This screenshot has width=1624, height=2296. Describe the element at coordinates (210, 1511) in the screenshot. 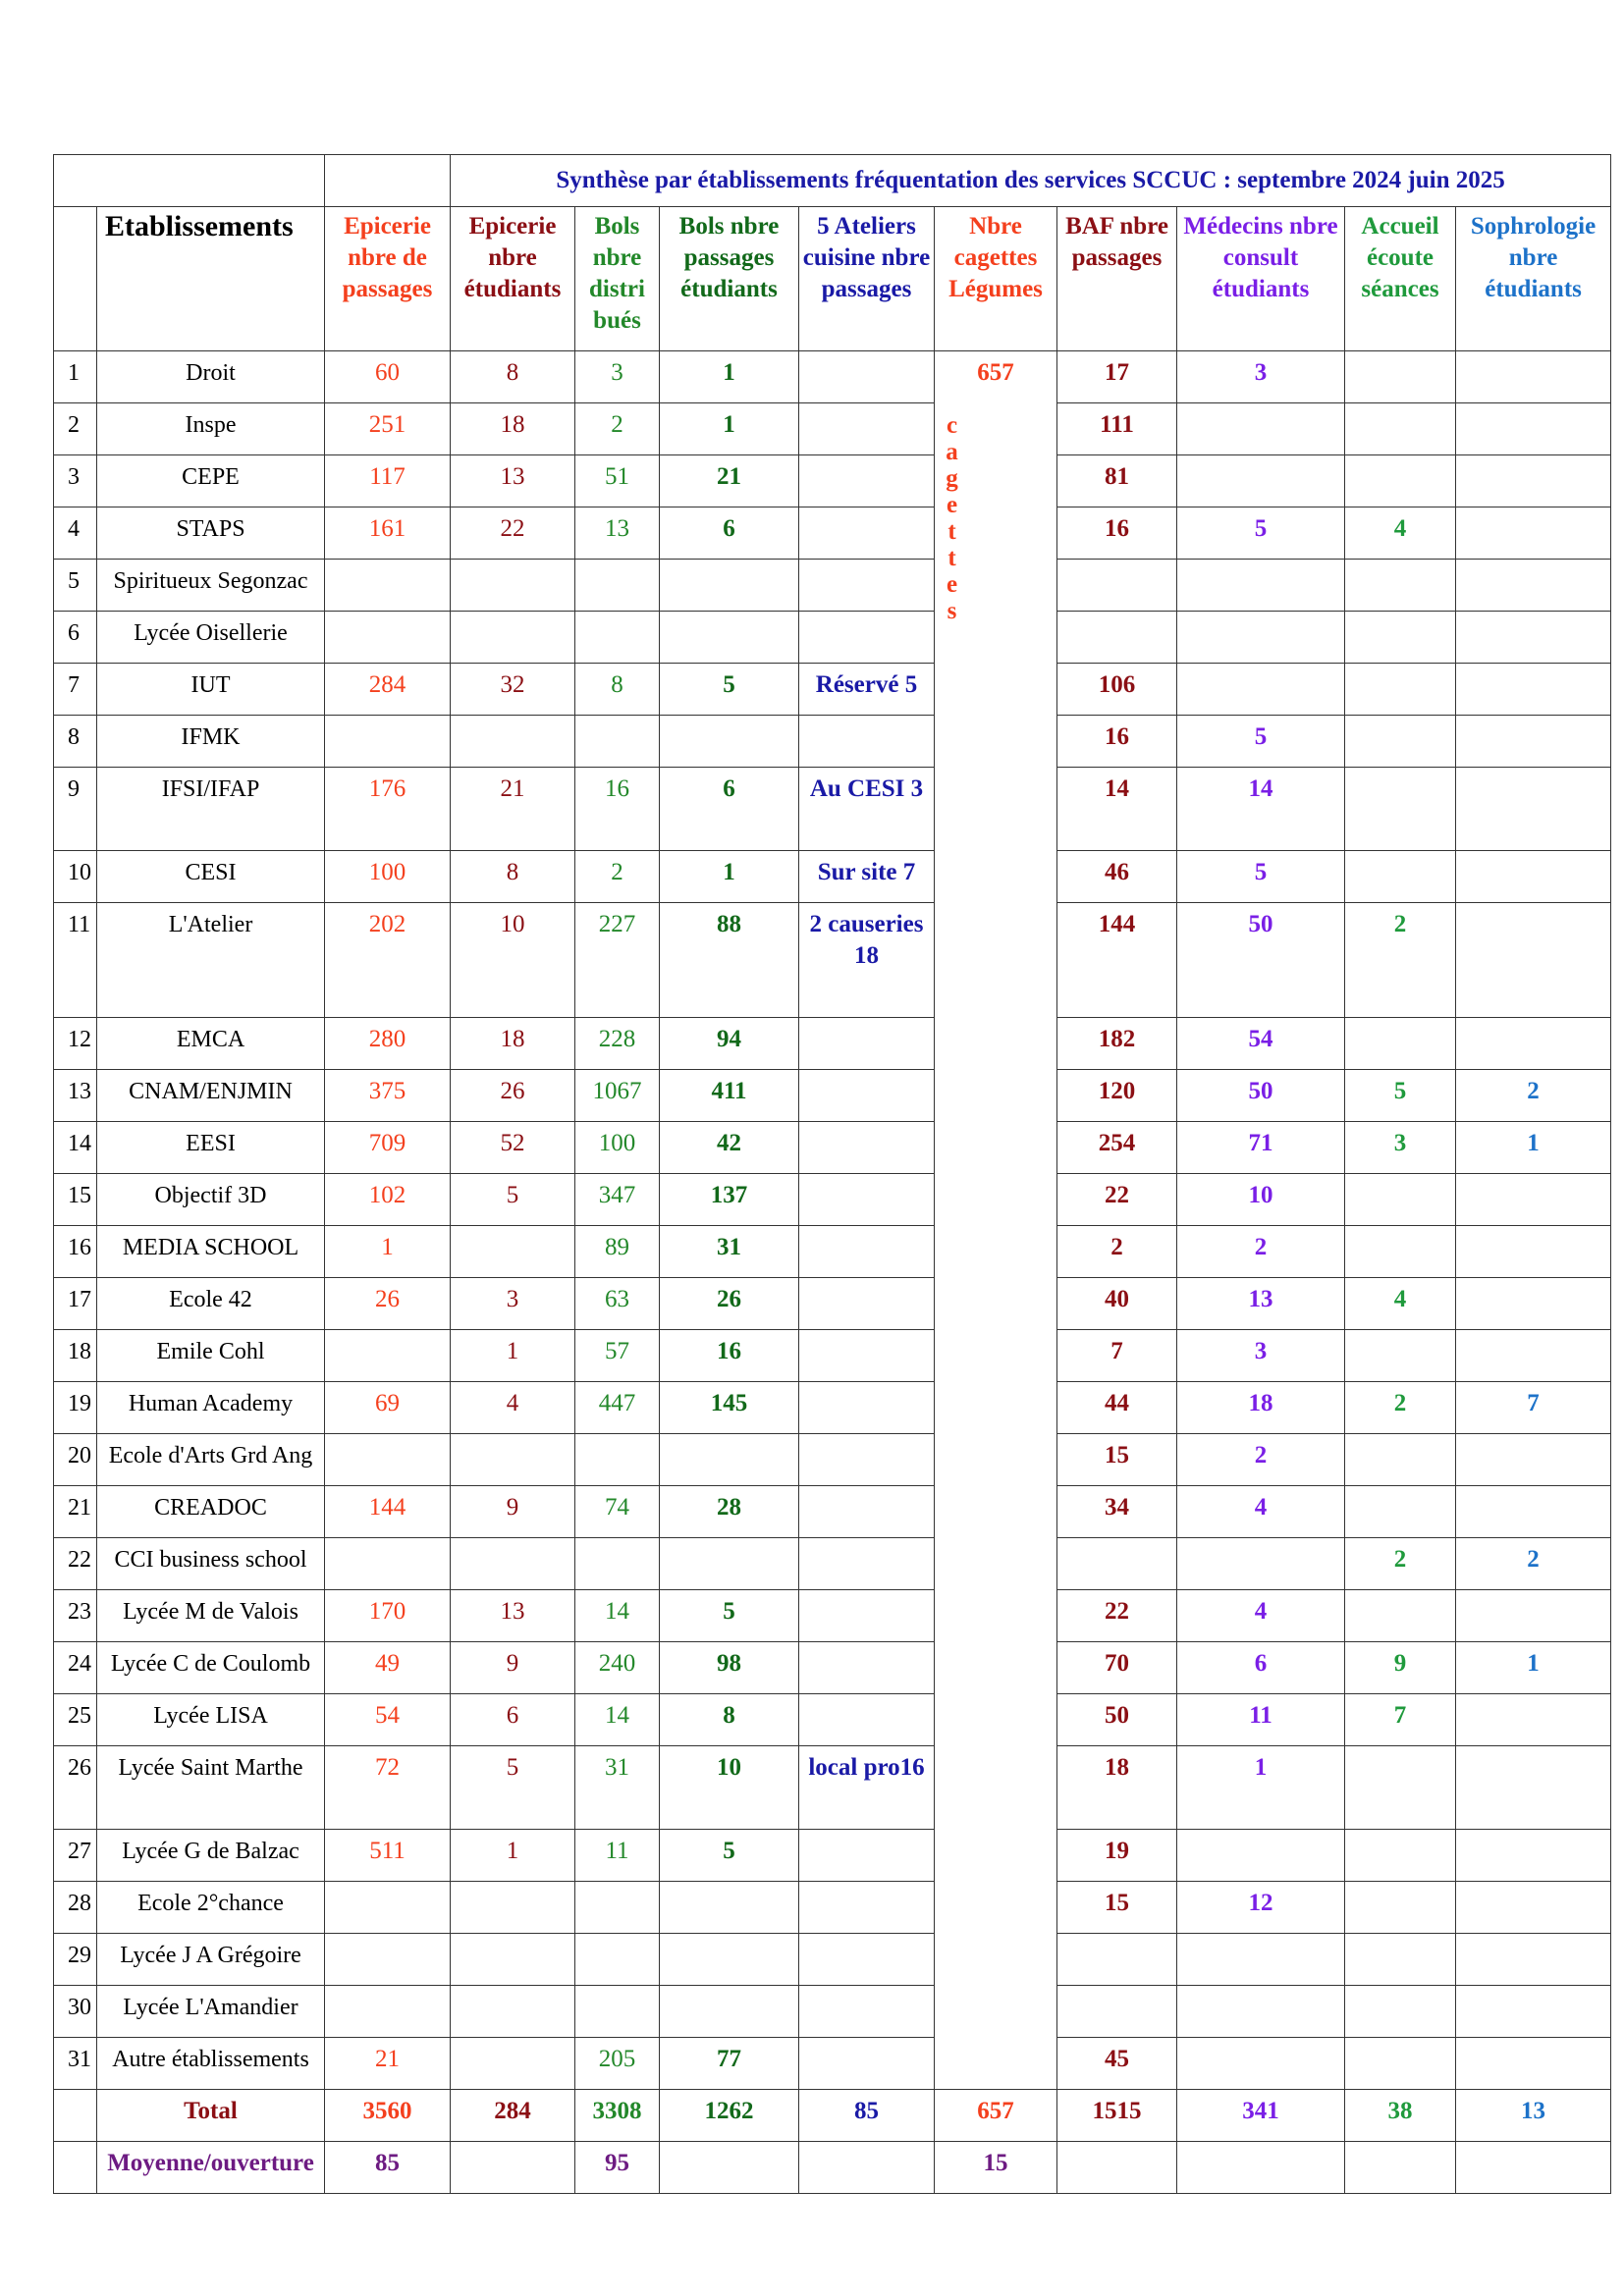

I see `etablissement-name: CREADOC` at that location.